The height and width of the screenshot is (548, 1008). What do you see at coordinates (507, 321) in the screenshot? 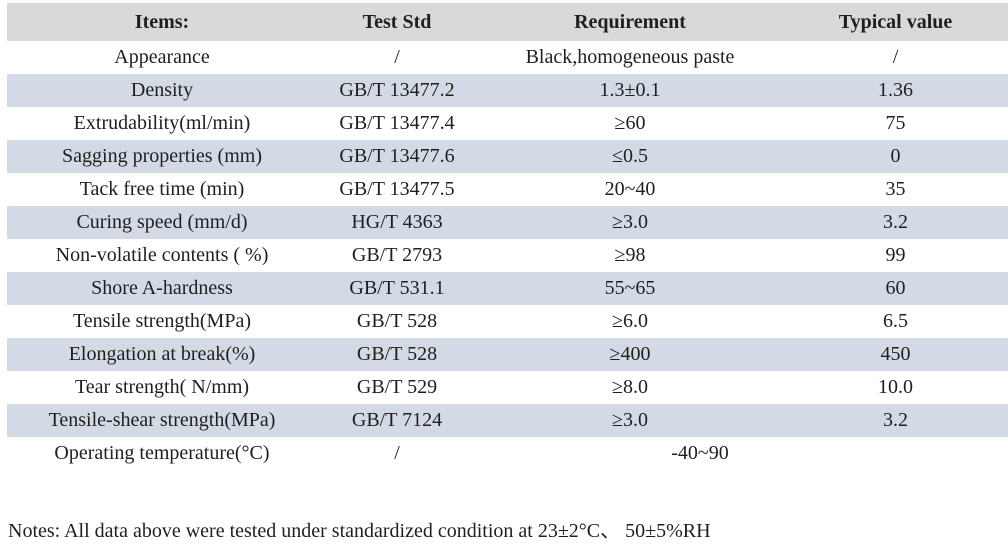
I see `table-row: Tensile strength(MPa) GB/T 528 ≥6.0 6.5` at bounding box center [507, 321].